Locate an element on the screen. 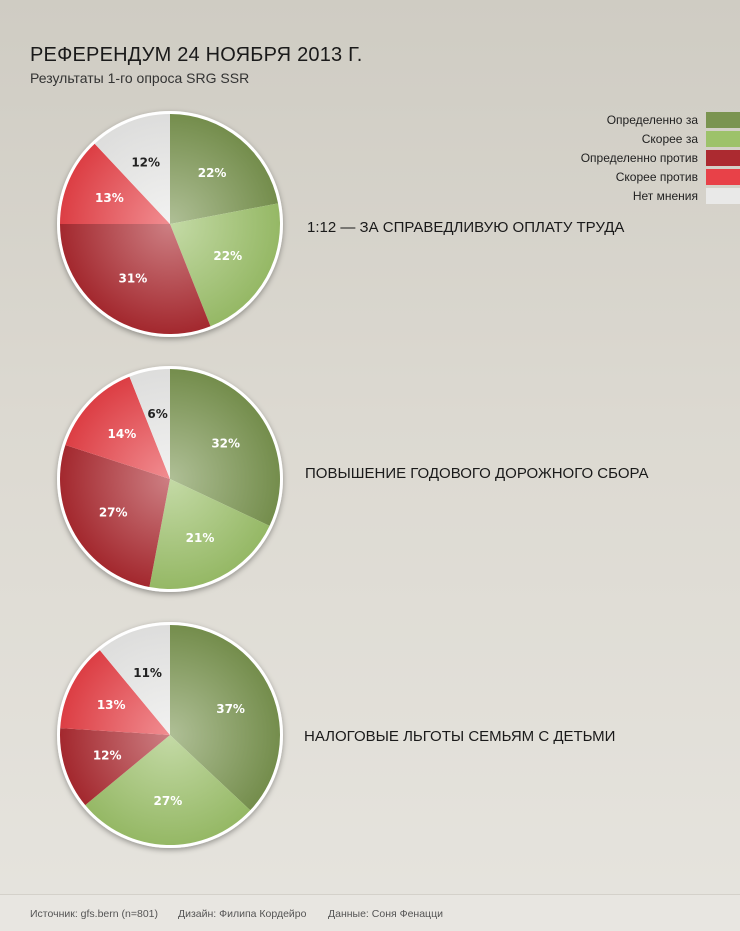 The image size is (740, 931). pie-chart-1: 22% 22% 31% 13% 12% is located at coordinates (170, 224).